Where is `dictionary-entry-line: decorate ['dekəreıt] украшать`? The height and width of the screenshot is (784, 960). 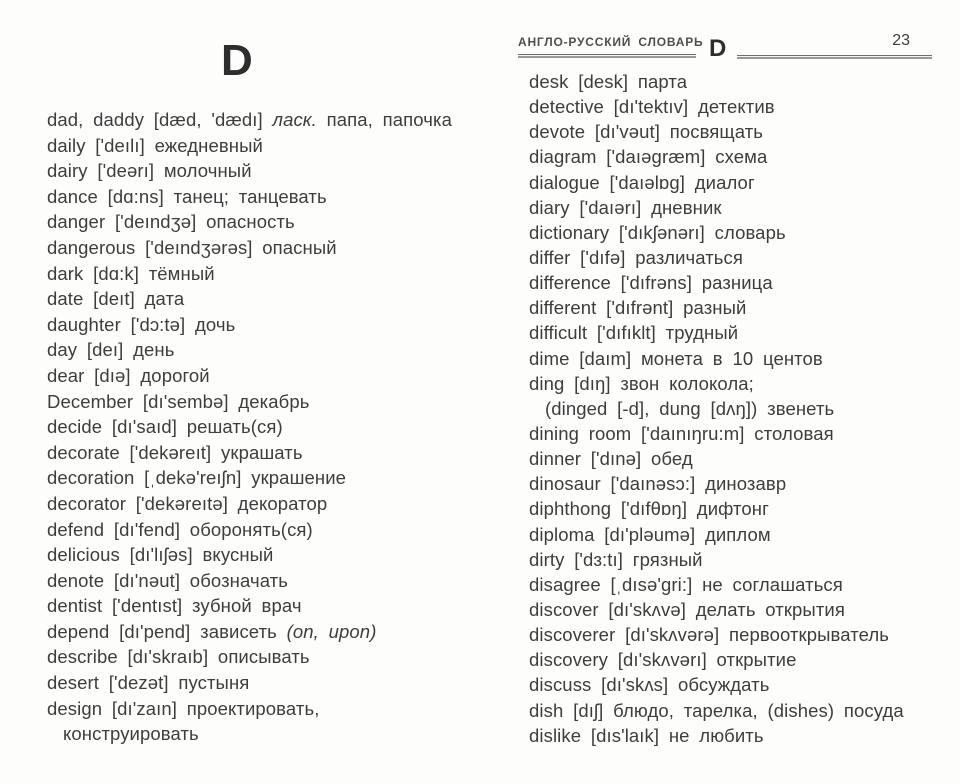 dictionary-entry-line: decorate ['dekəreıt] украшать is located at coordinates (175, 452).